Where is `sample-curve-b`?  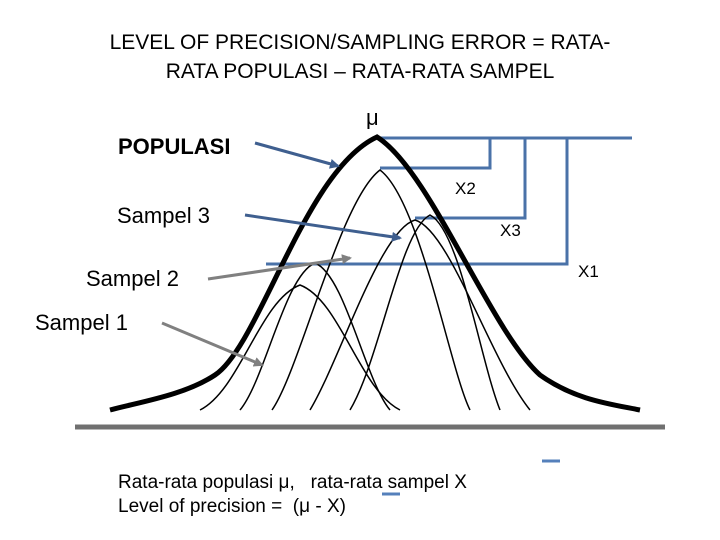
sample-curve-b is located at coordinates (420, 315).